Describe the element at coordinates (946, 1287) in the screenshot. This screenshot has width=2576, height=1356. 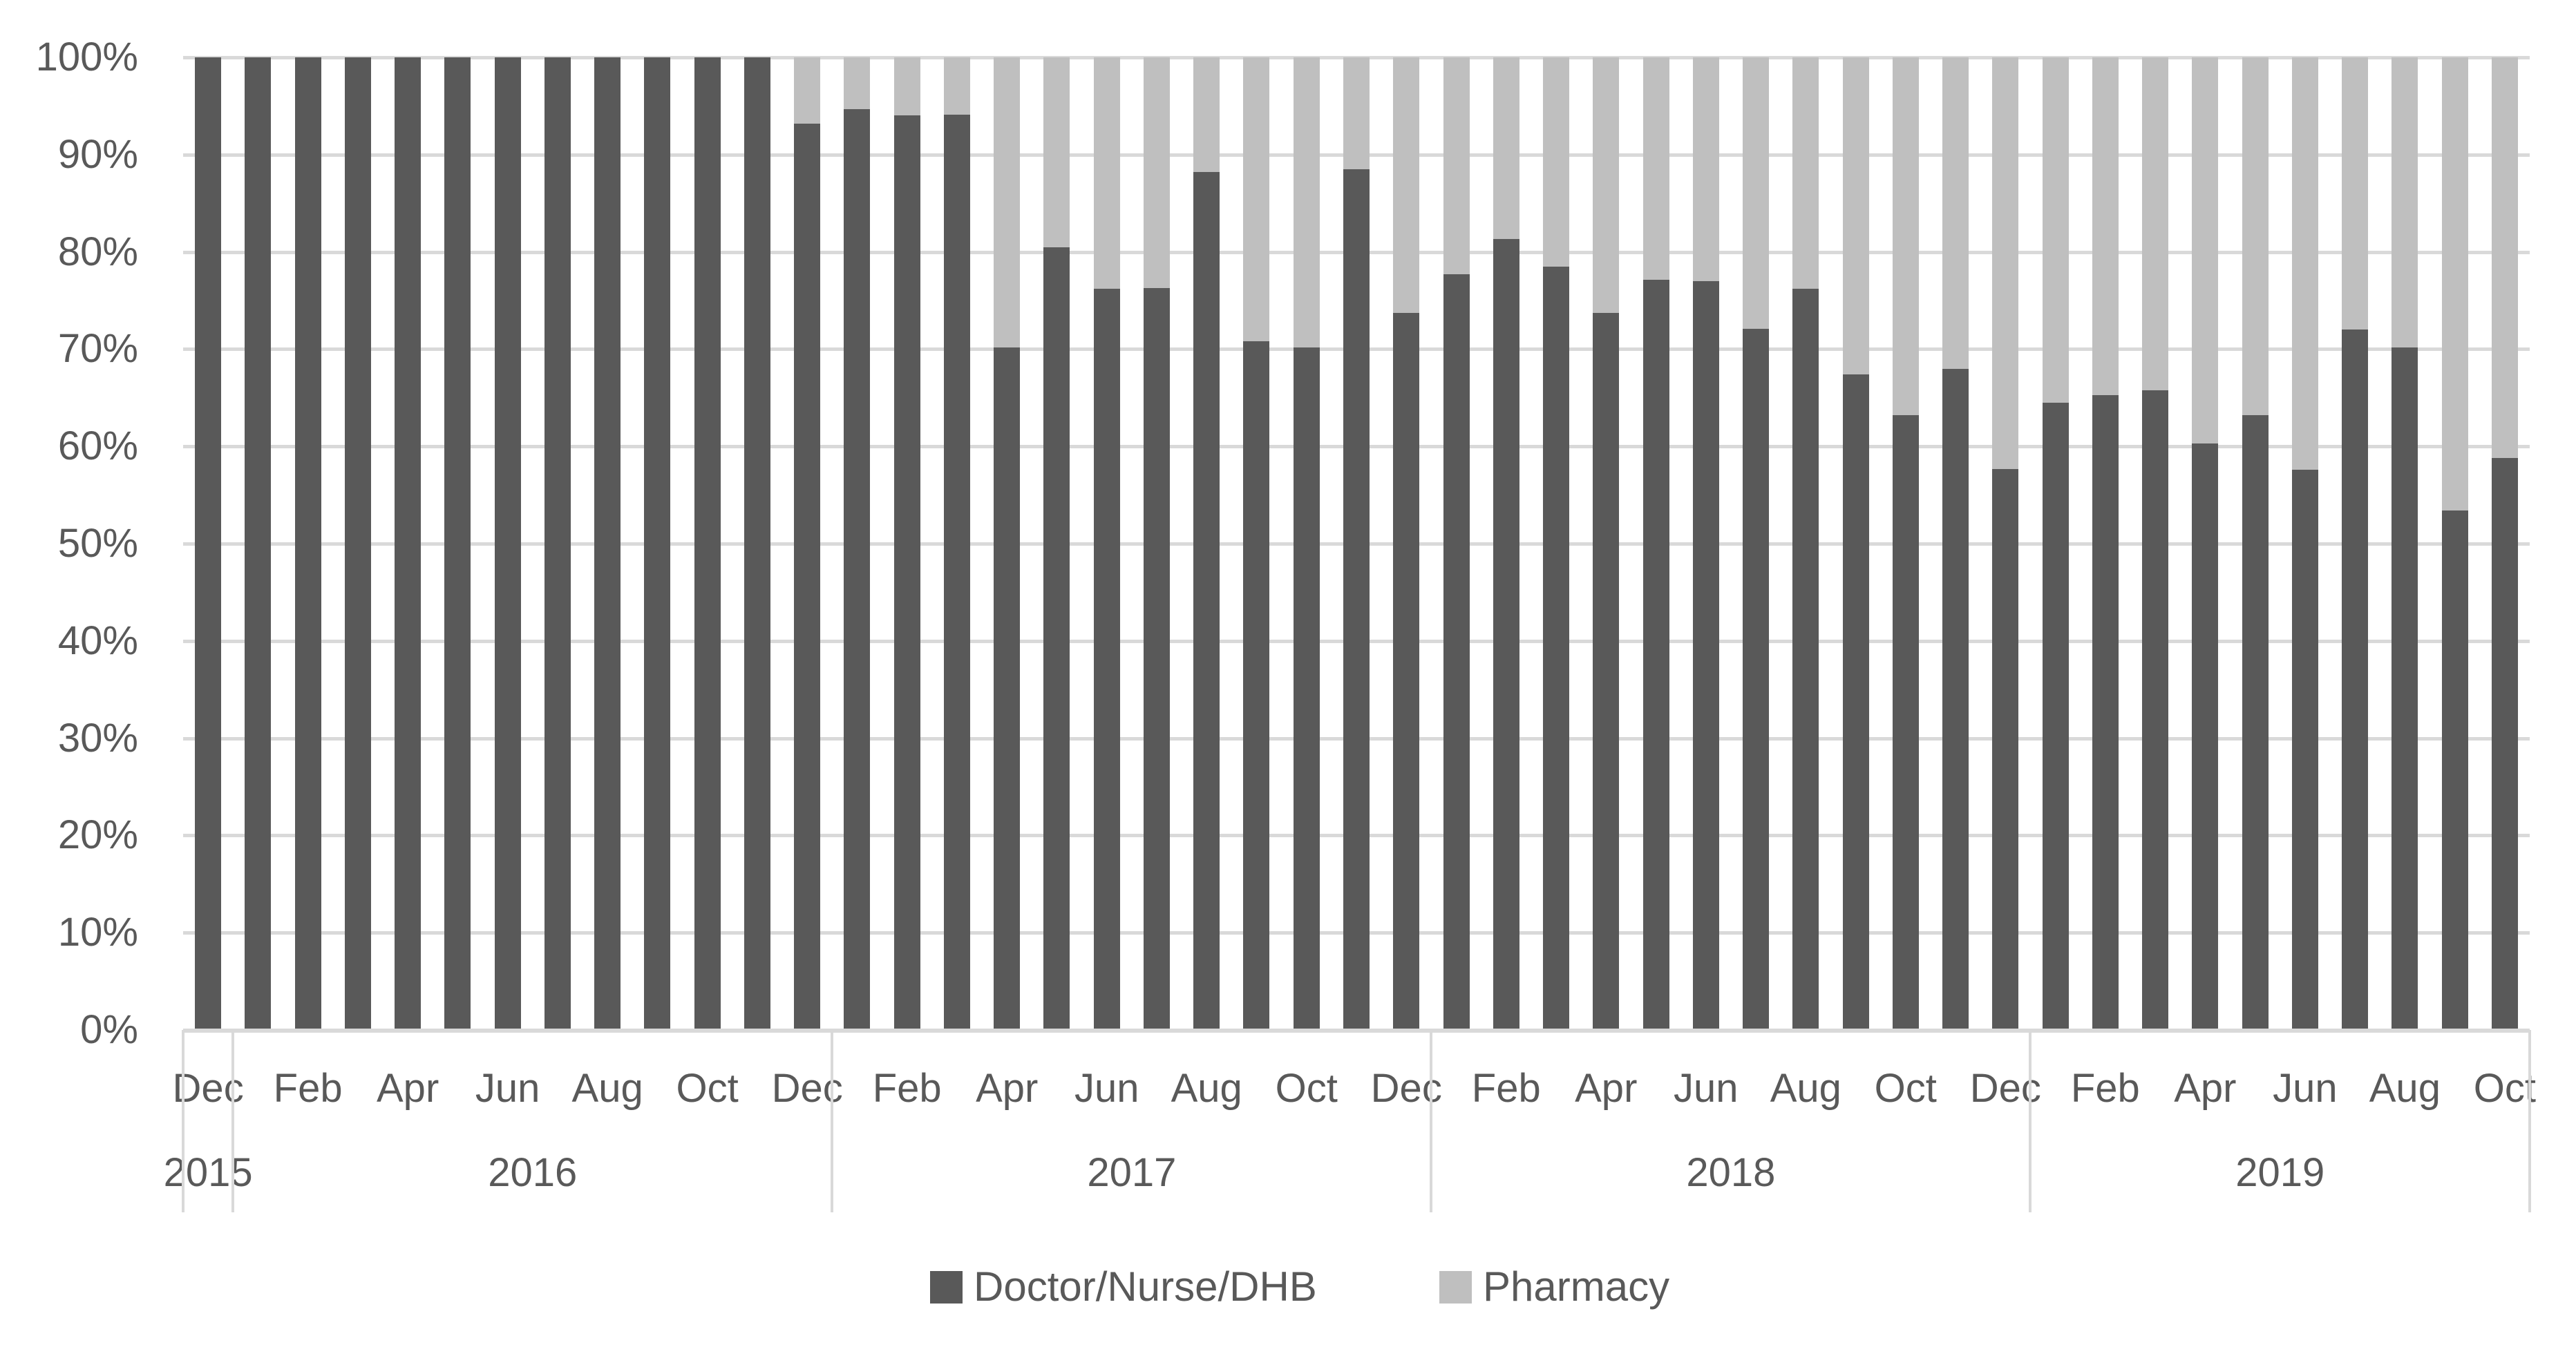
I see `legend-swatch-doctor-nurse-dhb` at that location.